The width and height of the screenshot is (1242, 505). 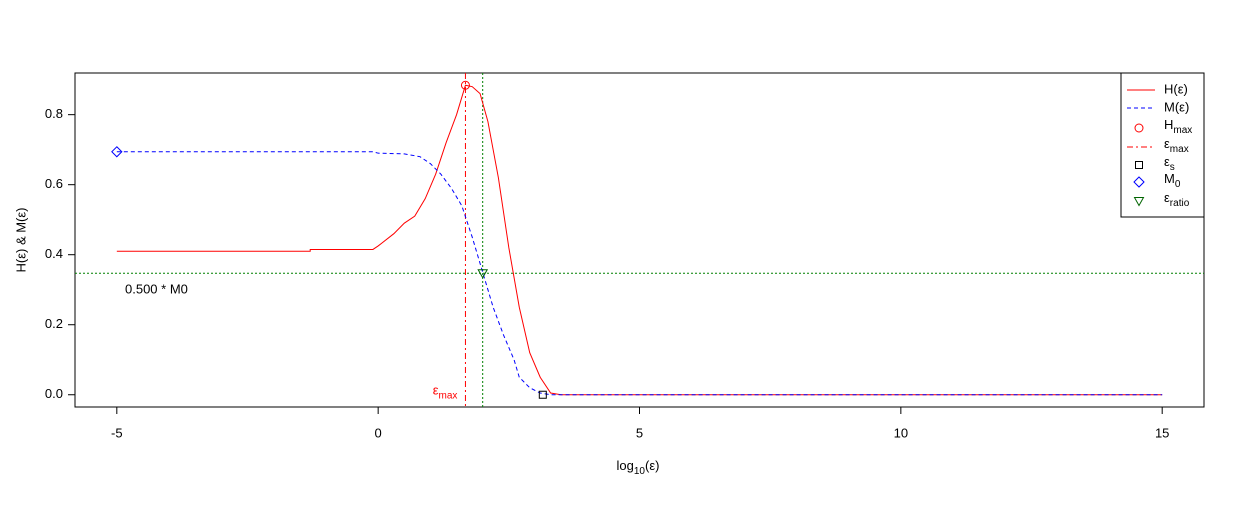 I want to click on marker-triangle, so click(x=483, y=274).